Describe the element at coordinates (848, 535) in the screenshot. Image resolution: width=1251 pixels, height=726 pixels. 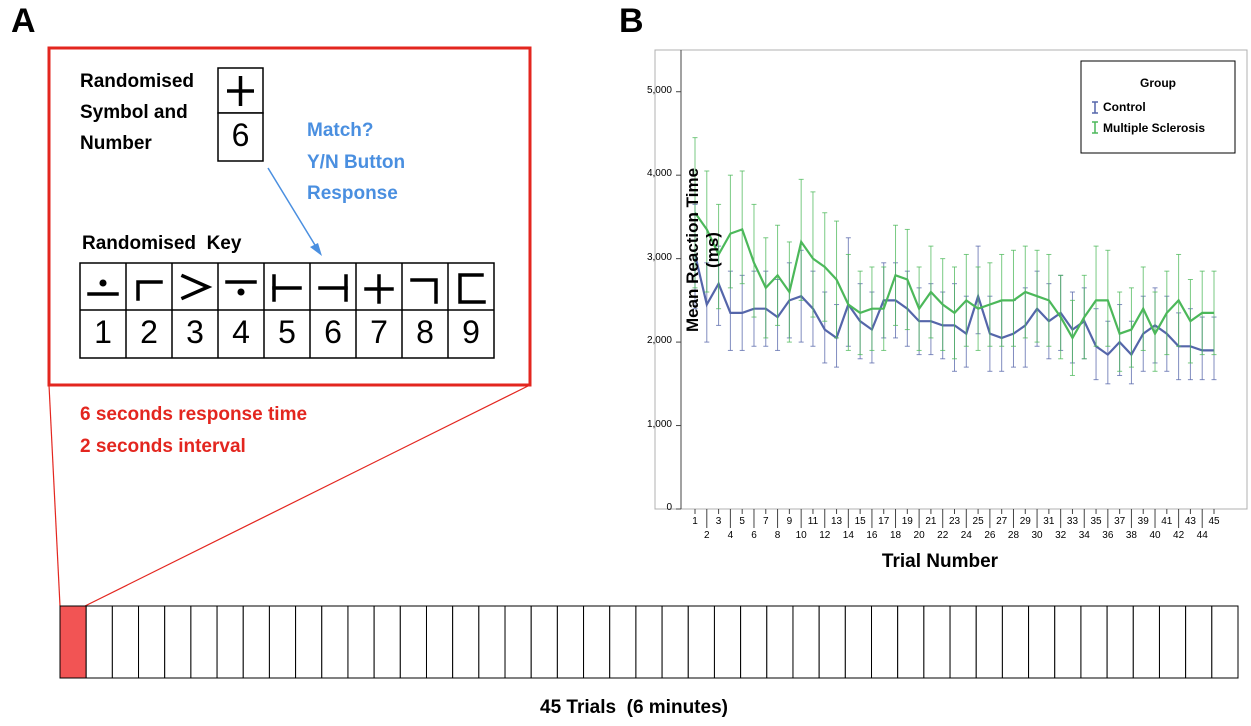
I see `x-tick-label: 14` at that location.